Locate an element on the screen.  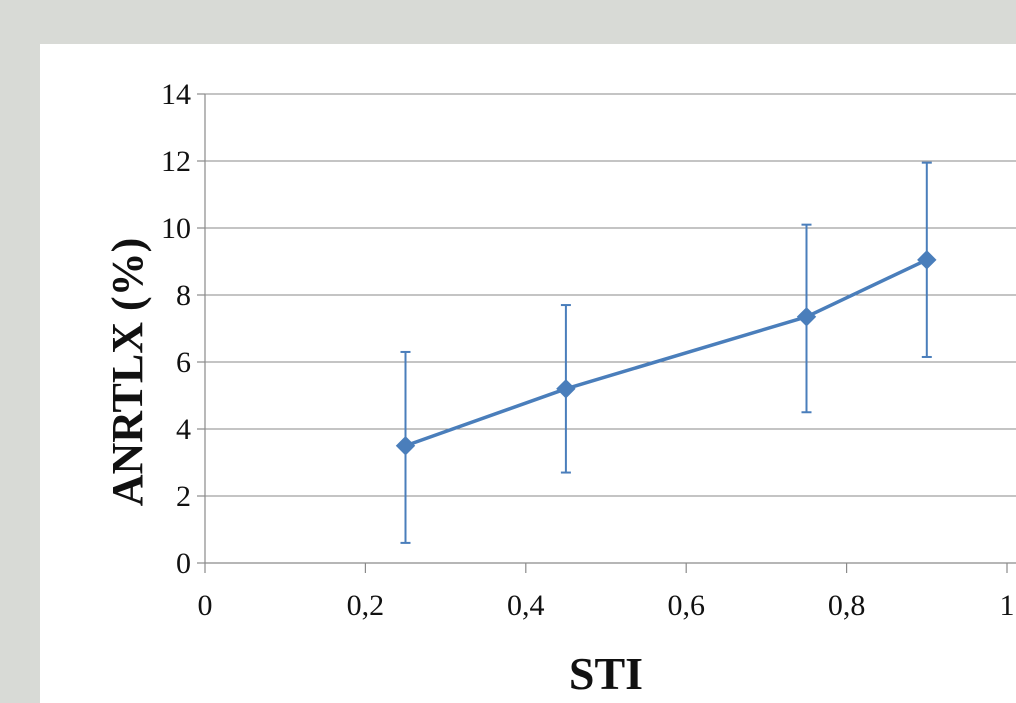
y-tick-label: 12 is located at coordinates (176, 161).